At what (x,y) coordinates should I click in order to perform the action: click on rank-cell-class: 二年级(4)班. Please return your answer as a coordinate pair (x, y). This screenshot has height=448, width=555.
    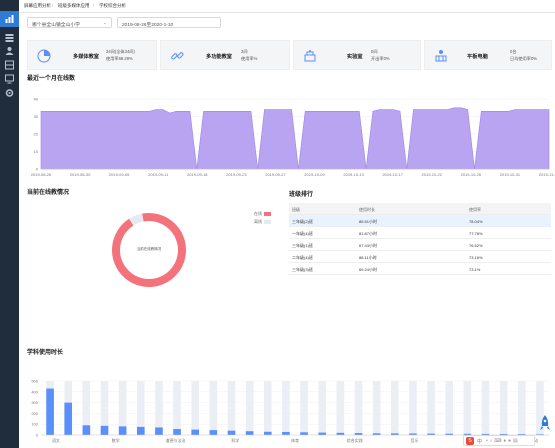
    Looking at the image, I should click on (302, 257).